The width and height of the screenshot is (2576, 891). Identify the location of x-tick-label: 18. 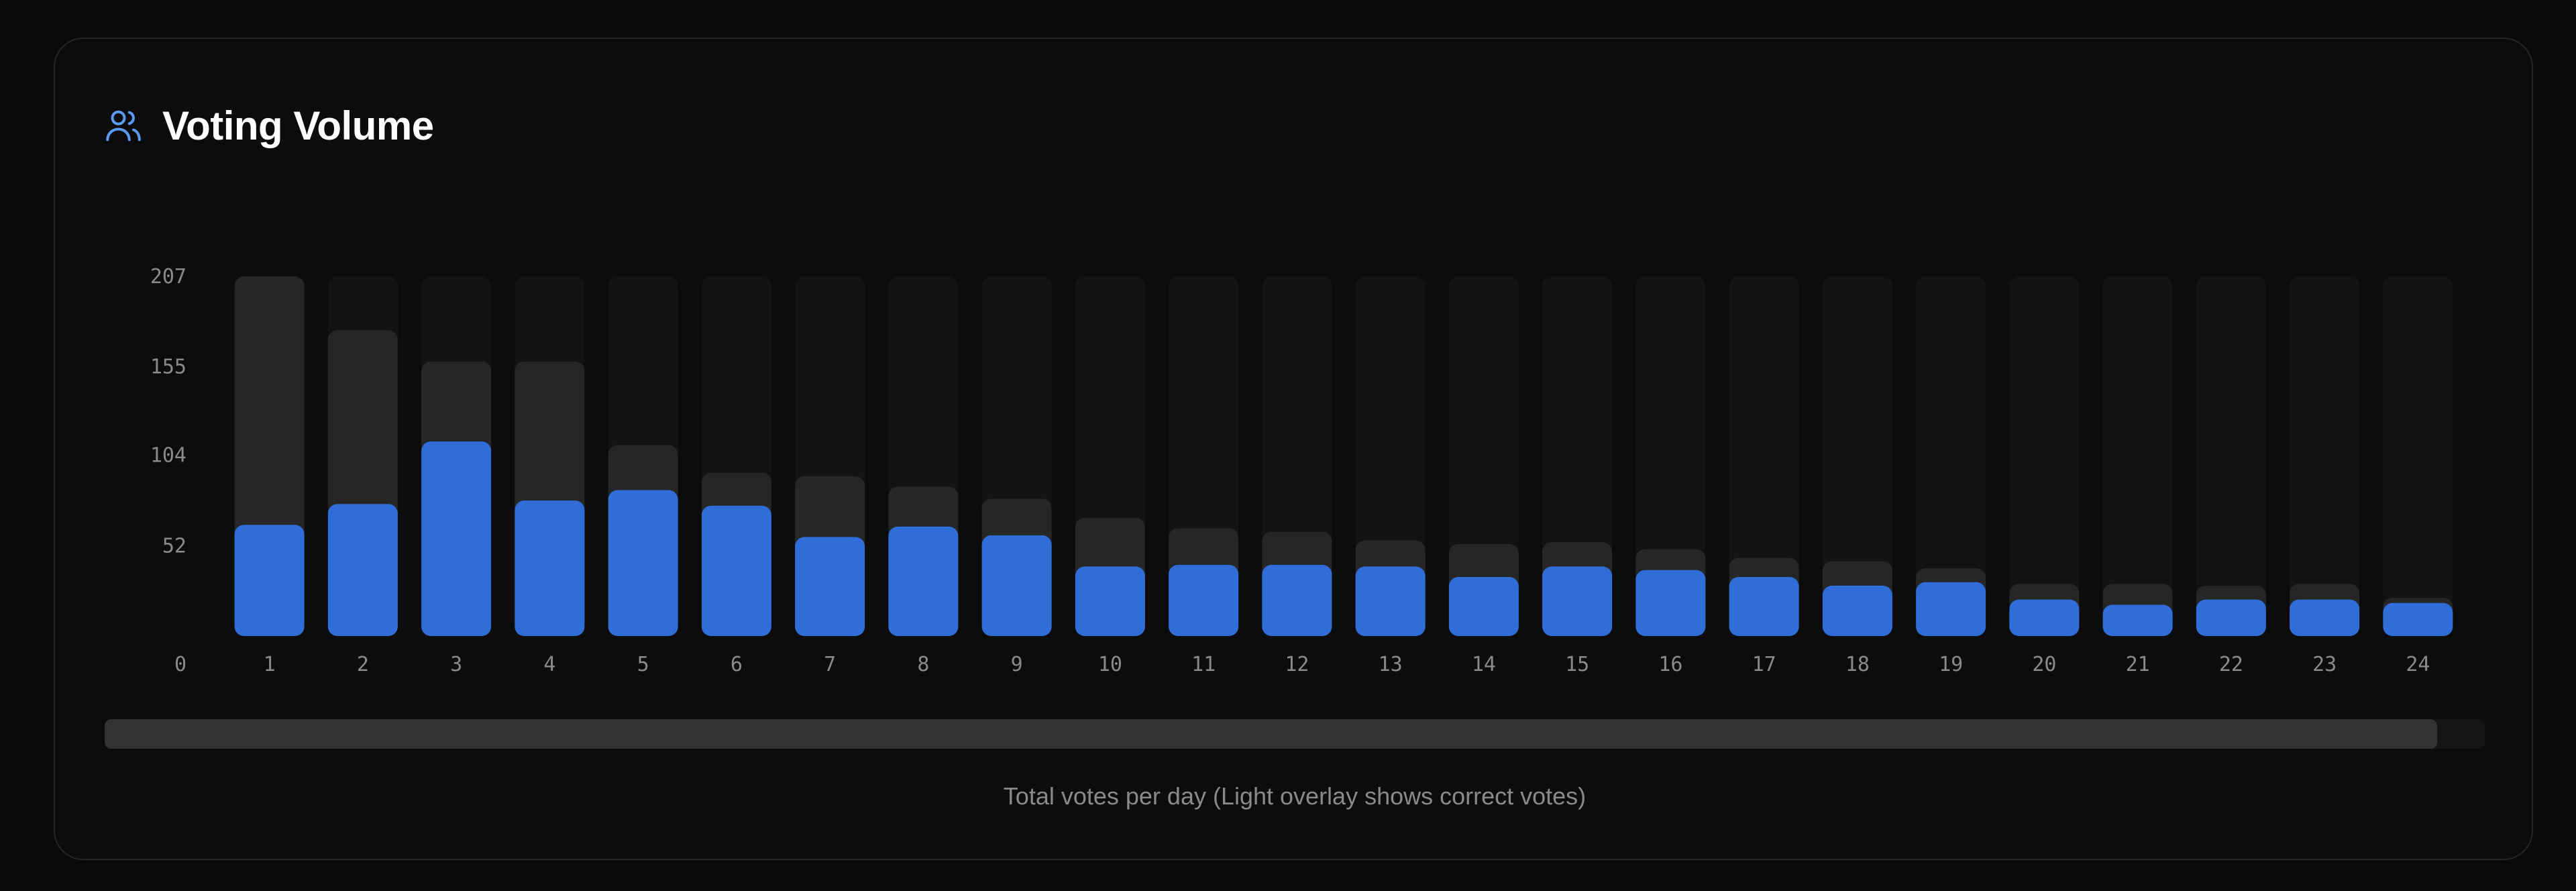
(1857, 665).